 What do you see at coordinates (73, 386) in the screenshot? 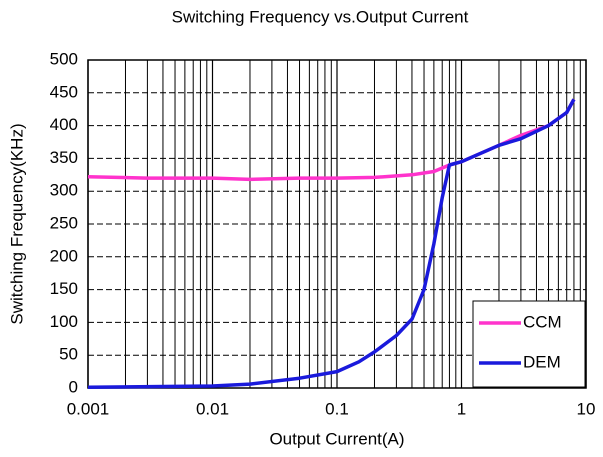
I see `y-tick-label: 0` at bounding box center [73, 386].